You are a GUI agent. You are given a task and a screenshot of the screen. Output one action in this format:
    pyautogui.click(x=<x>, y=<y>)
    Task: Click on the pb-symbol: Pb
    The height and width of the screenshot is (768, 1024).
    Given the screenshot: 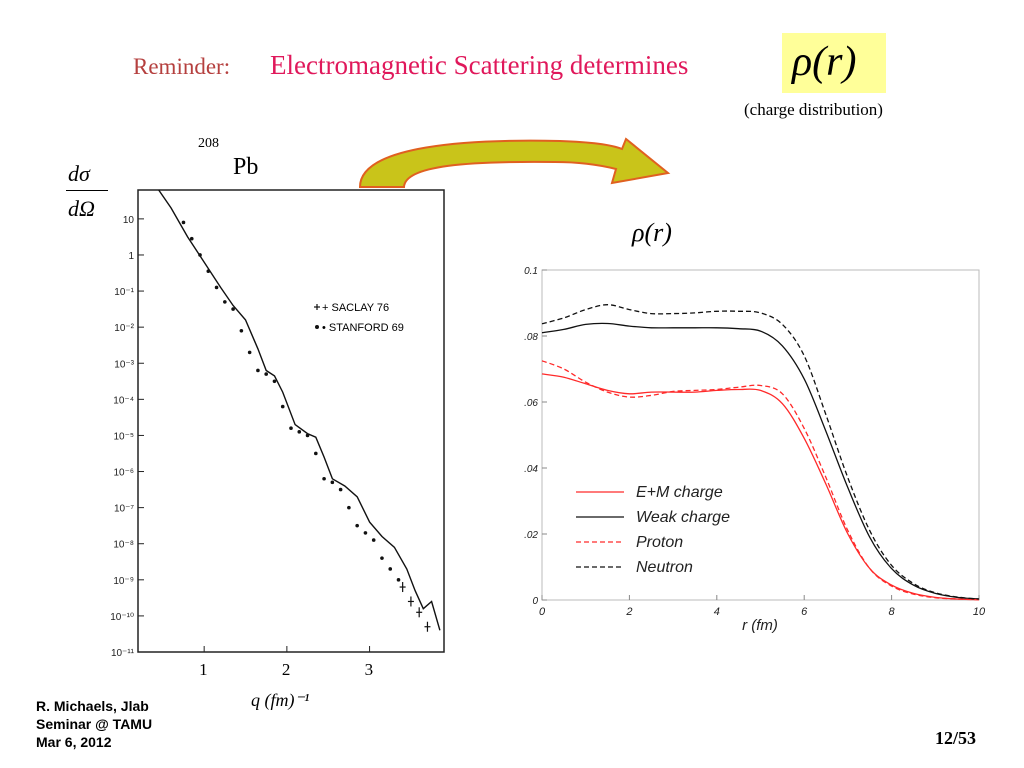 What is the action you would take?
    pyautogui.click(x=246, y=167)
    